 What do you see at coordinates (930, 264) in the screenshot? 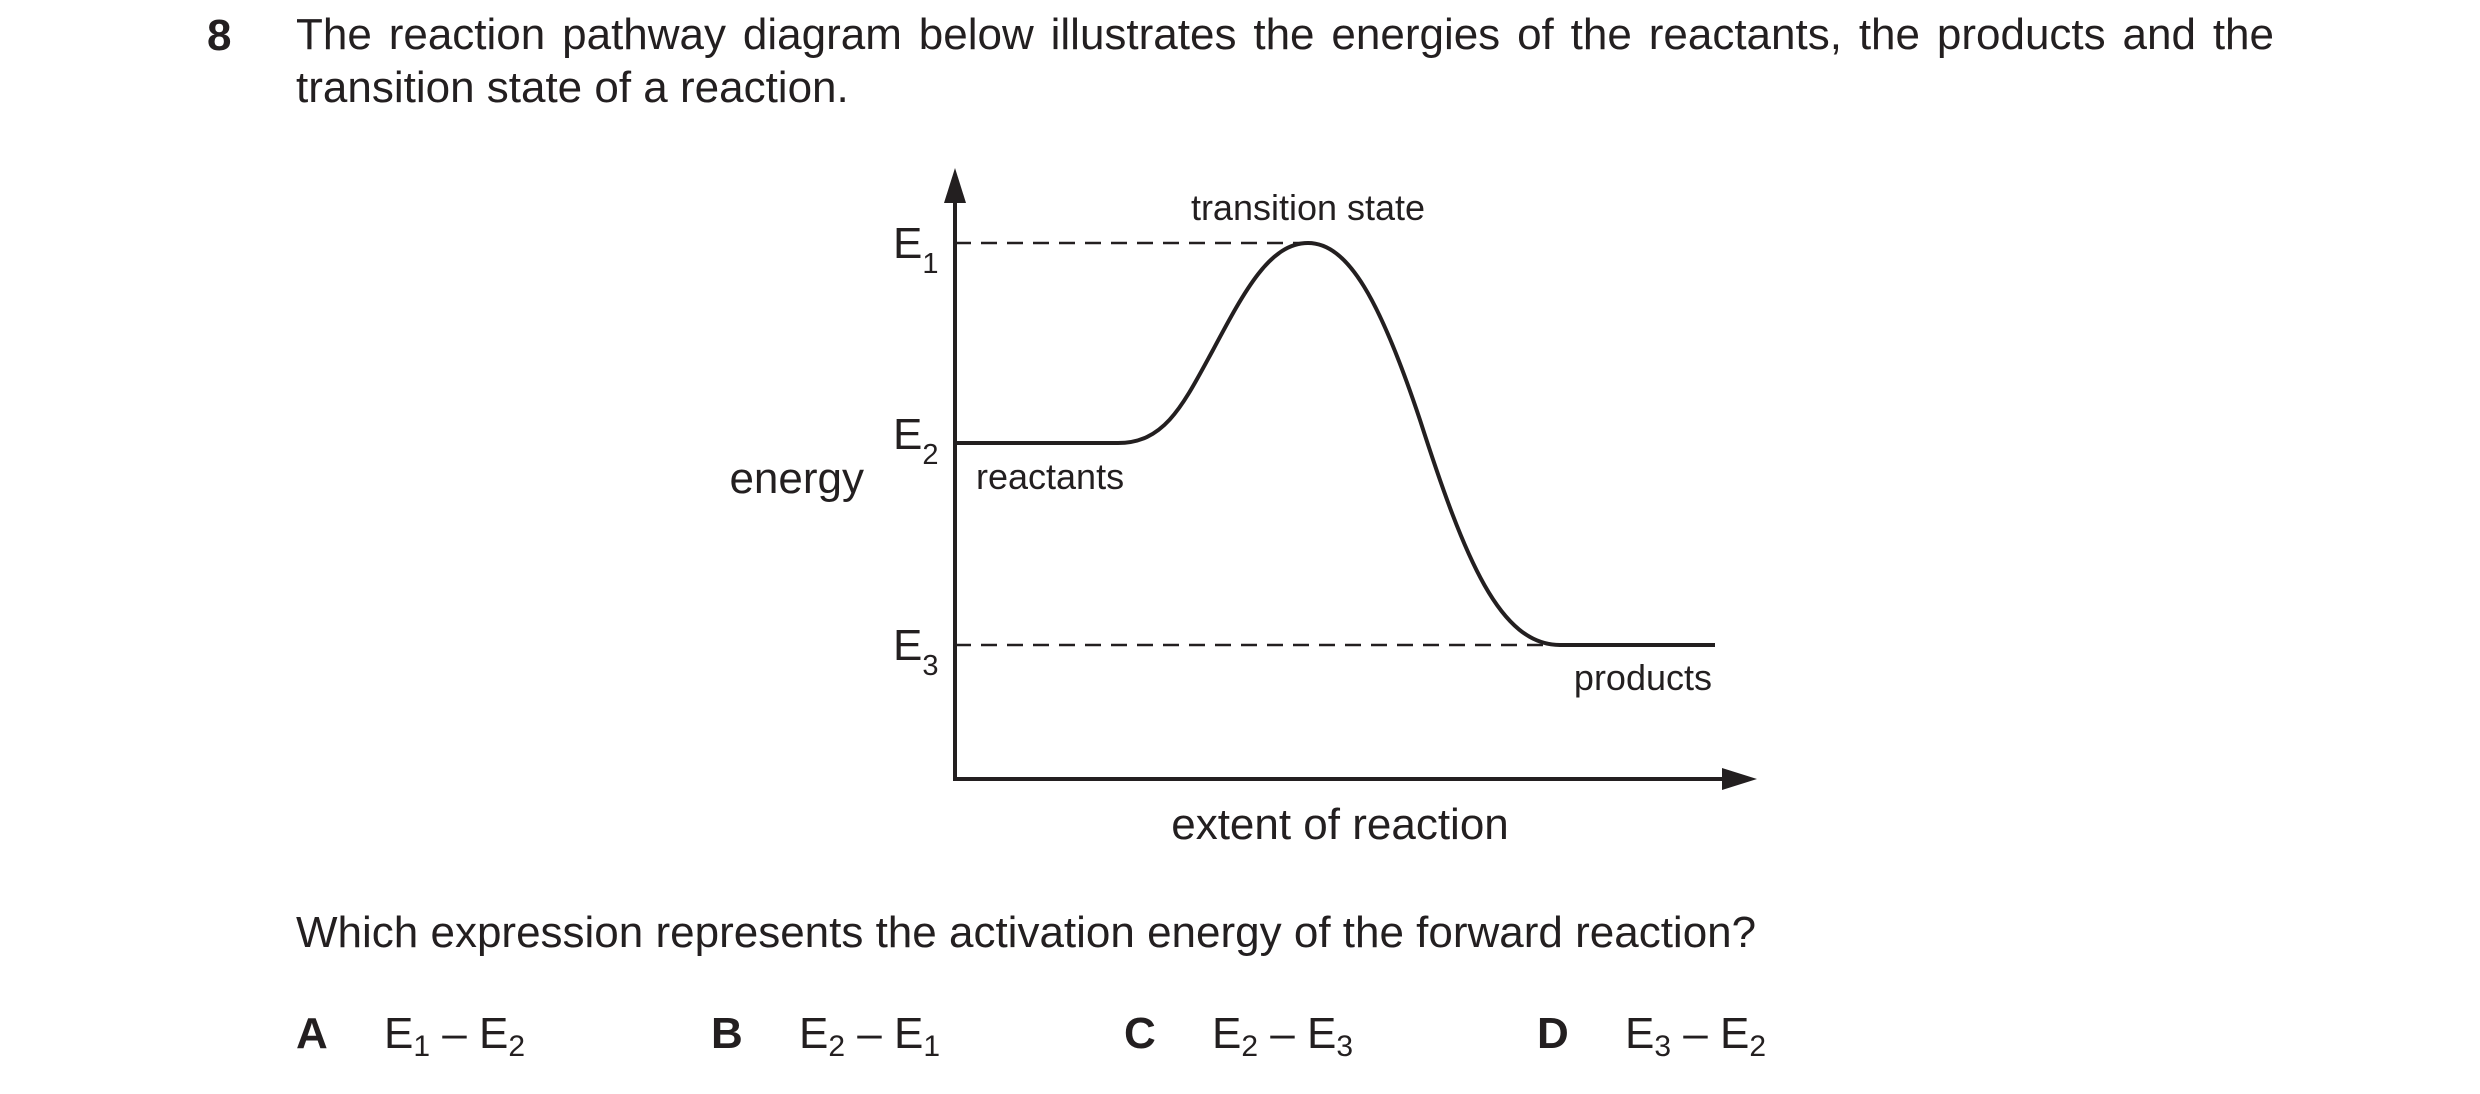
I see `e1-subscript: 1` at bounding box center [930, 264].